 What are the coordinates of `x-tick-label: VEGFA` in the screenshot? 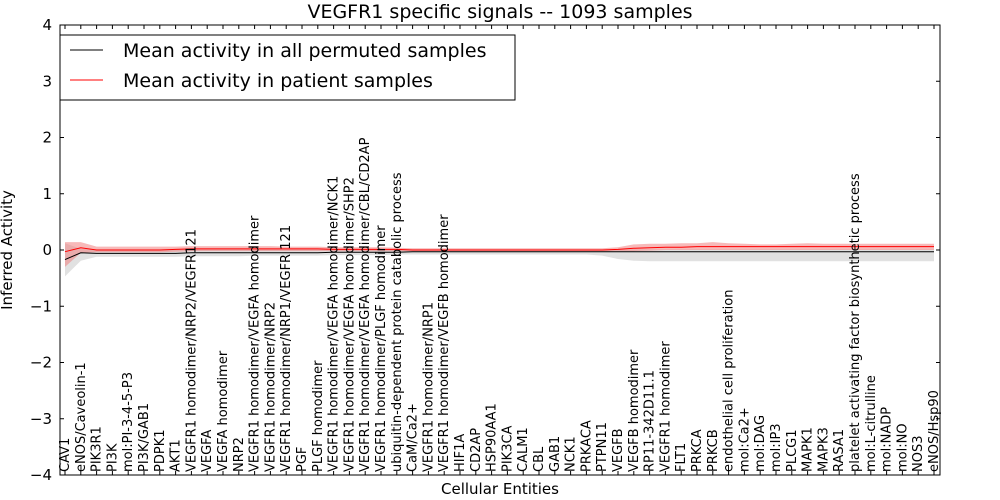 It's located at (207, 451).